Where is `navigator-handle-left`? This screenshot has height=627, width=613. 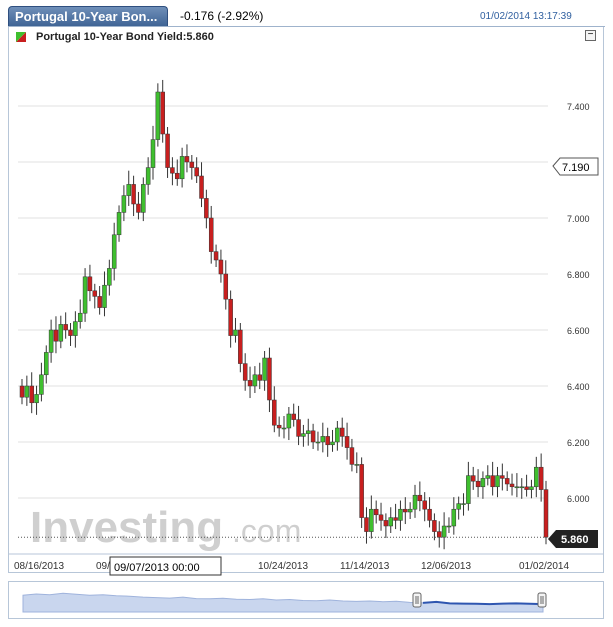
navigator-handle-left is located at coordinates (417, 600).